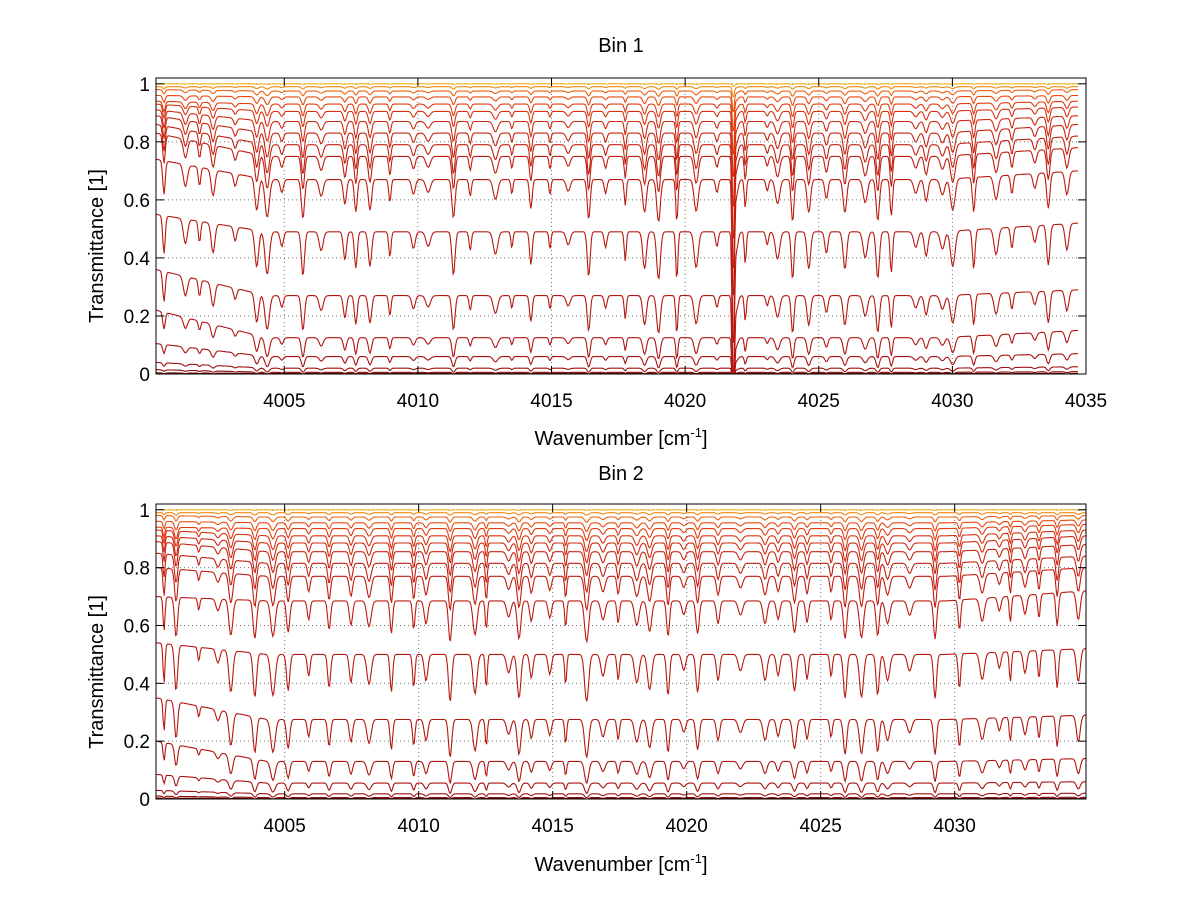 This screenshot has height=901, width=1200. What do you see at coordinates (621, 474) in the screenshot?
I see `chart-title: Bin 2` at bounding box center [621, 474].